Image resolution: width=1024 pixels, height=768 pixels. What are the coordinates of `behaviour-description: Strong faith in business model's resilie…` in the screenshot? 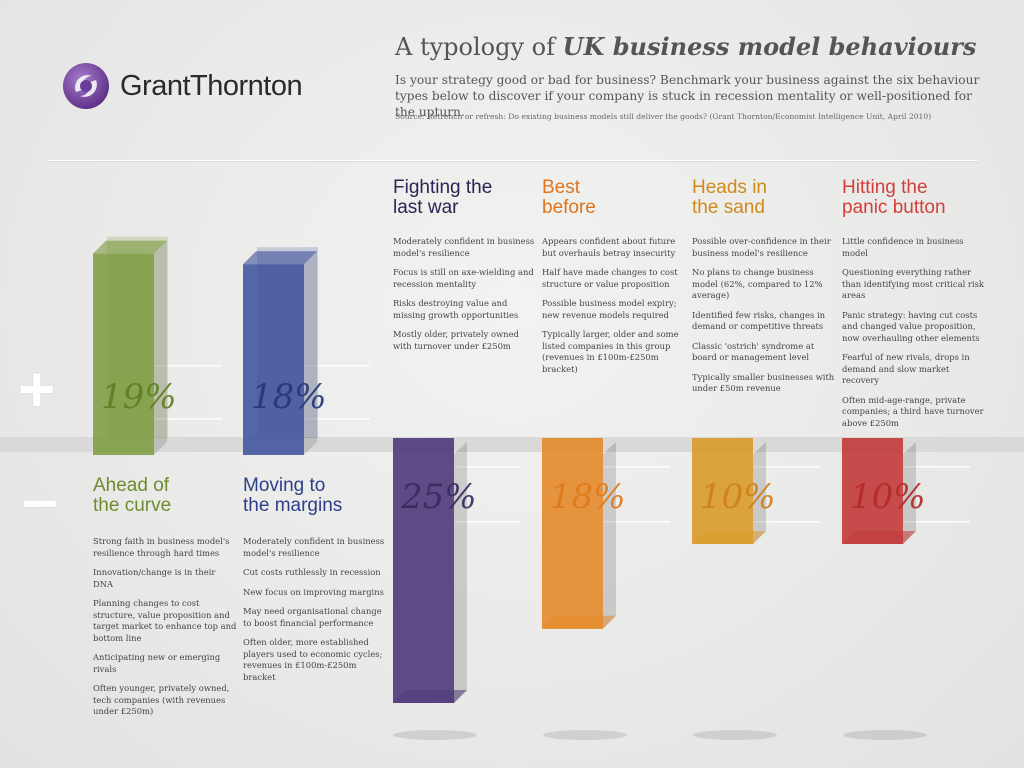 It's located at (165, 631).